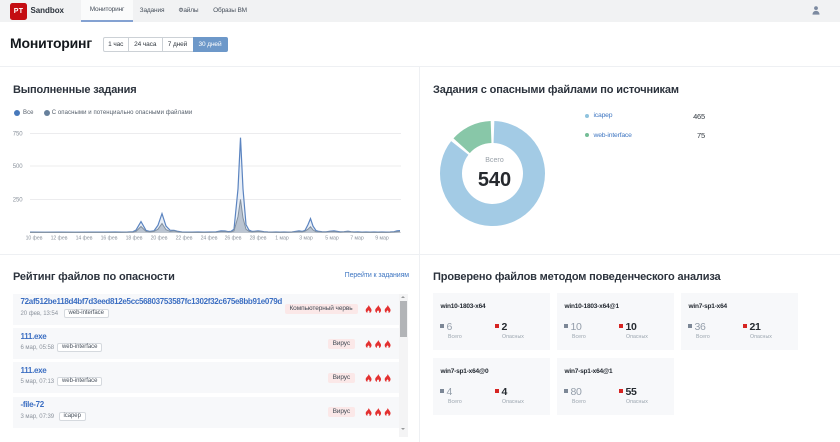 The width and height of the screenshot is (840, 442). What do you see at coordinates (282, 239) in the screenshot?
I see `svg-text: 1 мар` at bounding box center [282, 239].